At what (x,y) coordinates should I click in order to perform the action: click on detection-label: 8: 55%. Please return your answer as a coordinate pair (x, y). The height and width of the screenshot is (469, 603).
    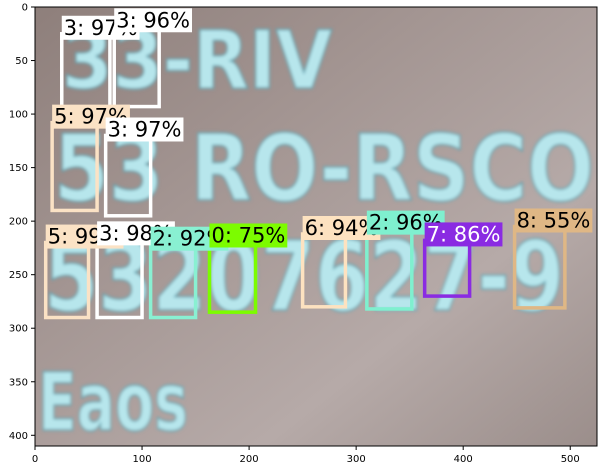
    Looking at the image, I should click on (554, 221).